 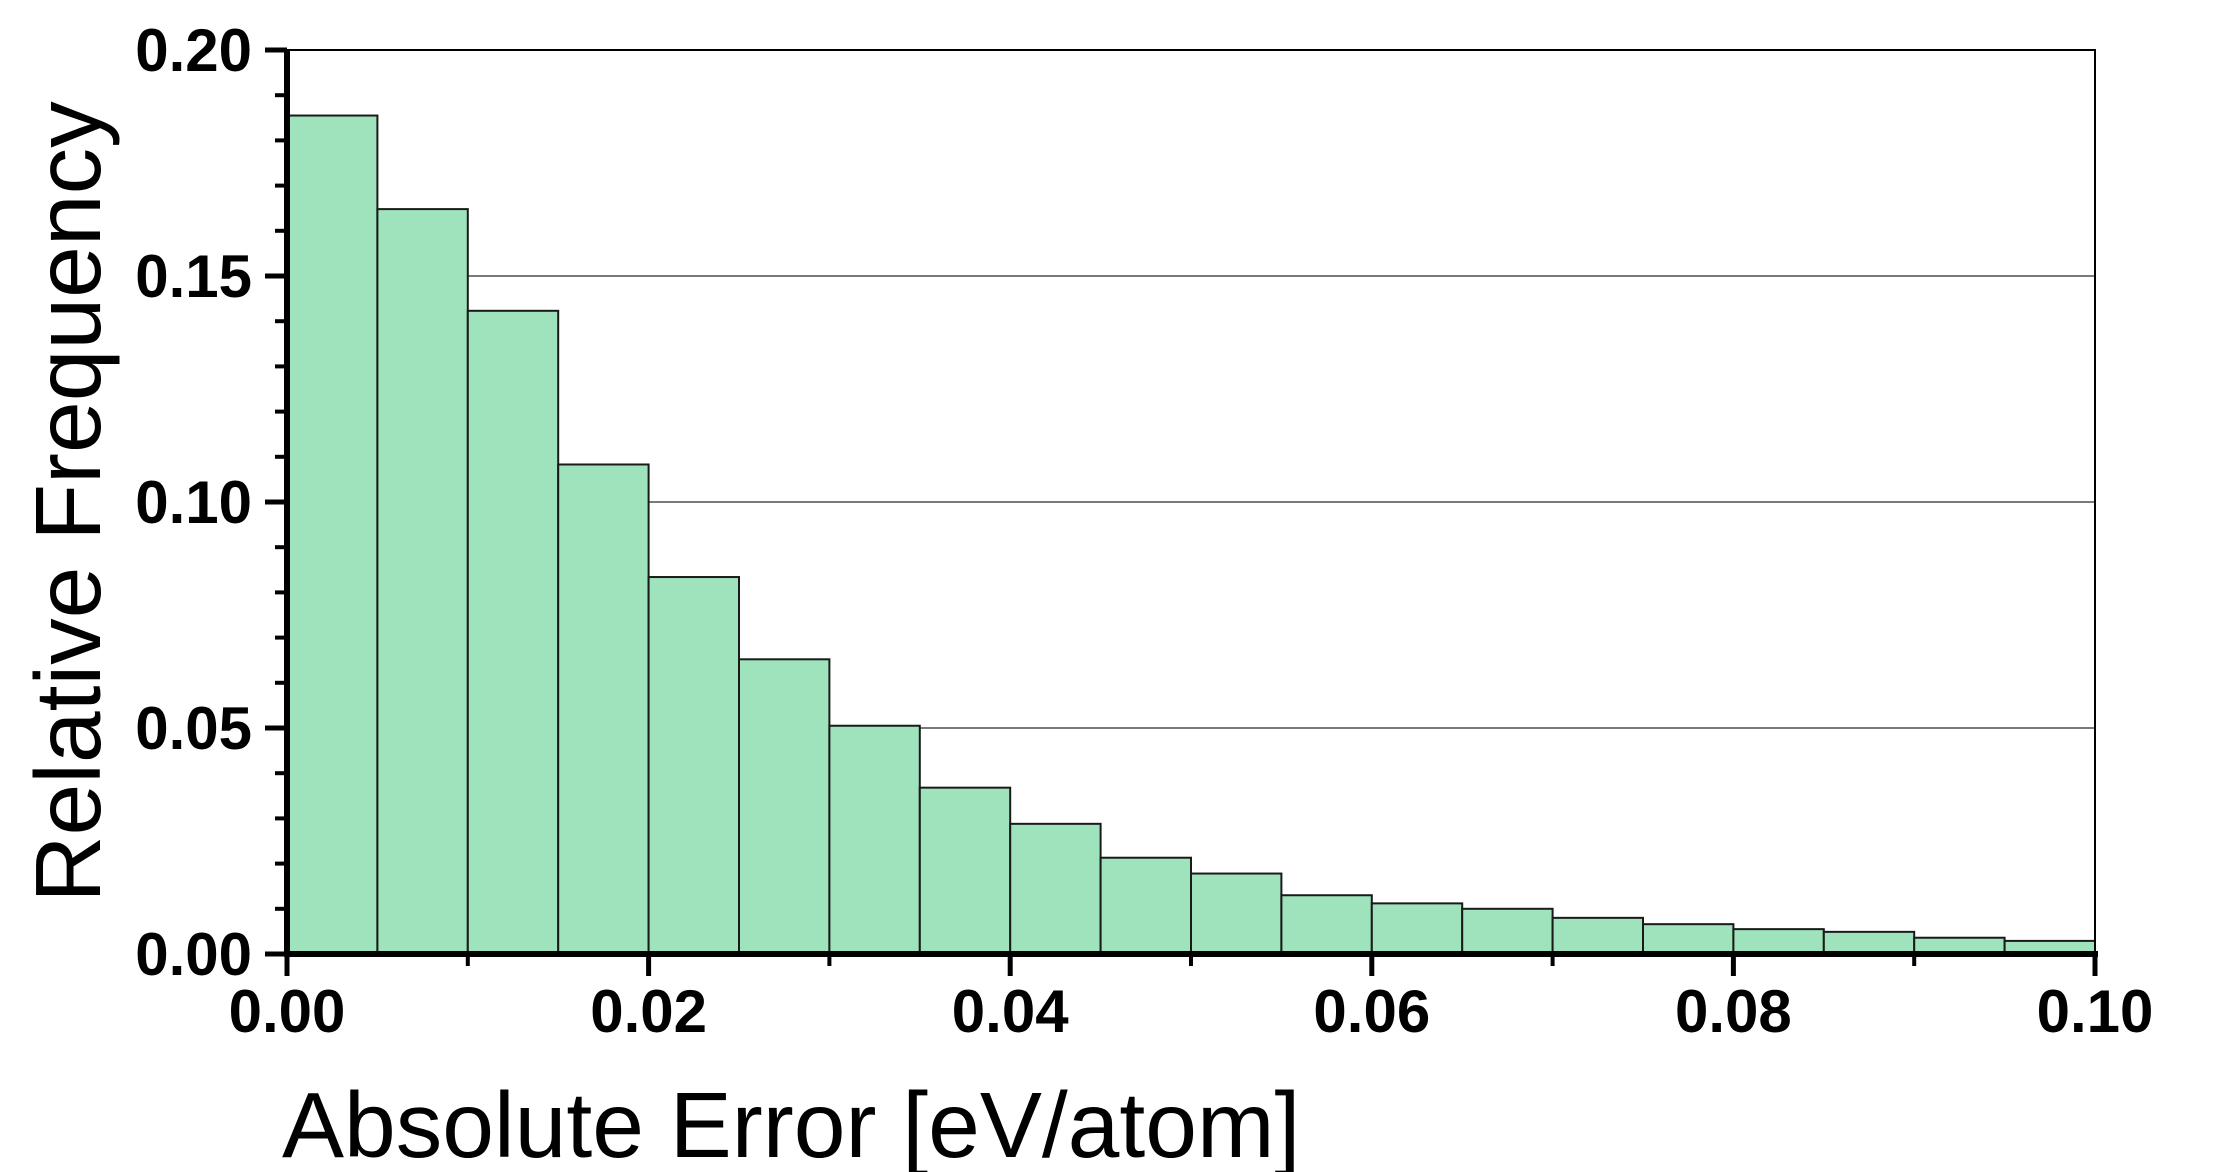 I want to click on y-axis-title: Relative Frequency, so click(x=68, y=502).